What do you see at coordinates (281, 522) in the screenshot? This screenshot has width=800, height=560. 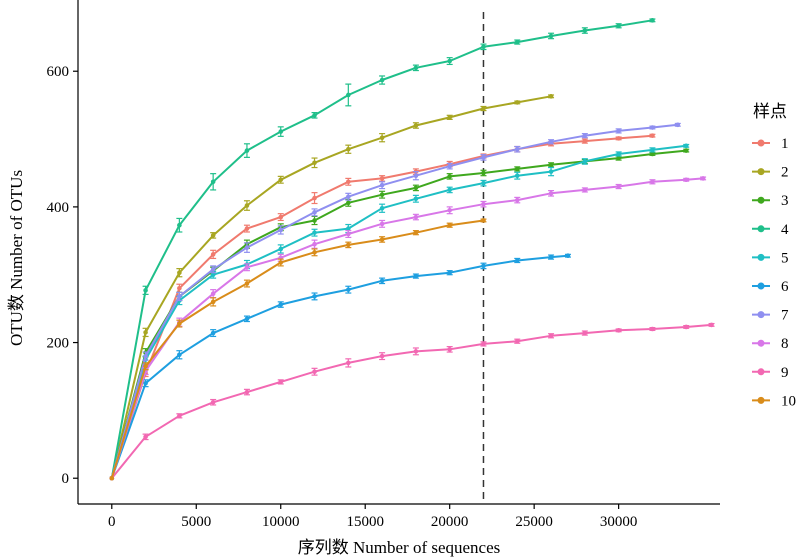 I see `x-tick-label: 10000` at bounding box center [281, 522].